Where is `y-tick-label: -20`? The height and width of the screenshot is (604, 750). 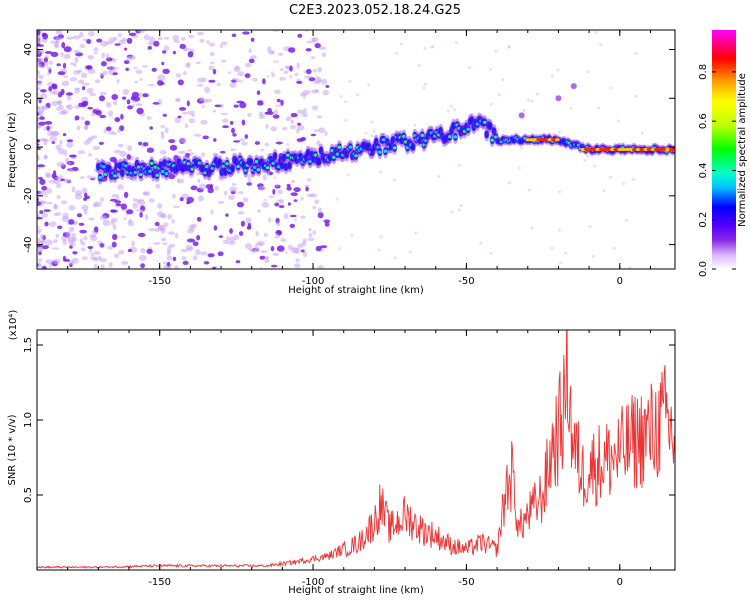
y-tick-label: -20 is located at coordinates (28, 196).